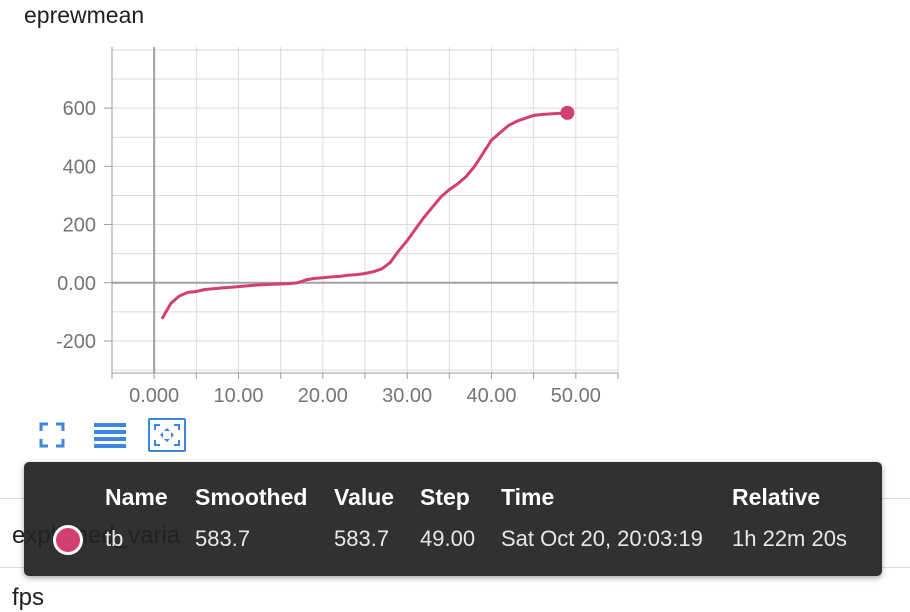  What do you see at coordinates (136, 497) in the screenshot?
I see `tooltip-header-name: Name` at bounding box center [136, 497].